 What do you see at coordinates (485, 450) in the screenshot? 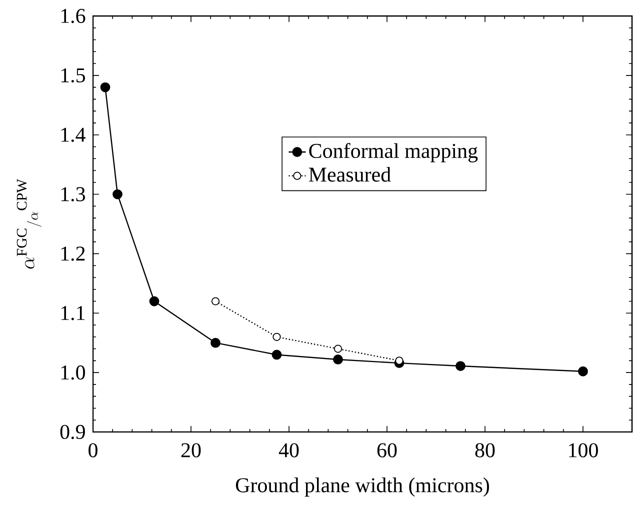
I see `x-tick-label: 80` at bounding box center [485, 450].